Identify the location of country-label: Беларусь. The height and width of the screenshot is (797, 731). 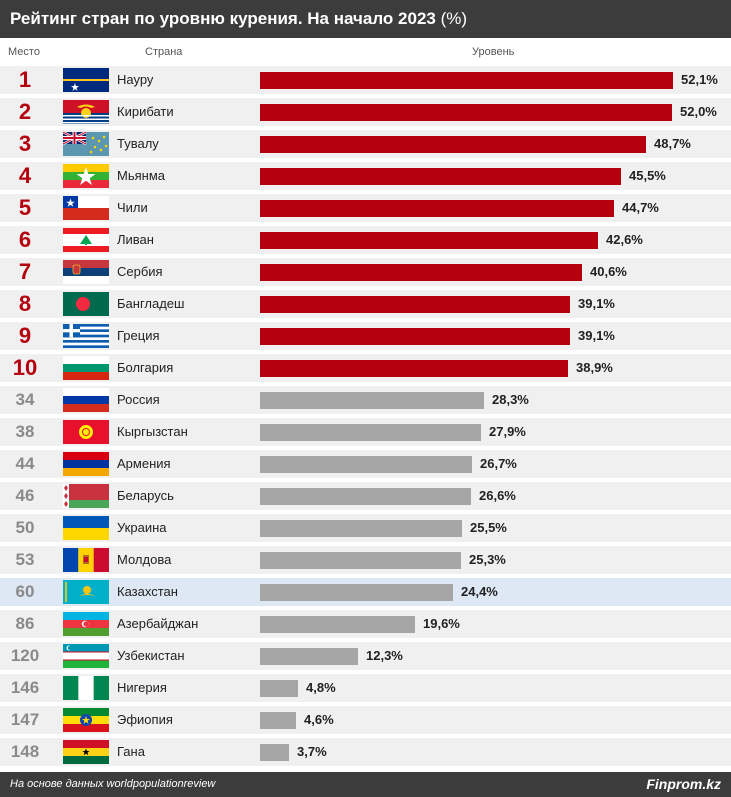
(145, 495).